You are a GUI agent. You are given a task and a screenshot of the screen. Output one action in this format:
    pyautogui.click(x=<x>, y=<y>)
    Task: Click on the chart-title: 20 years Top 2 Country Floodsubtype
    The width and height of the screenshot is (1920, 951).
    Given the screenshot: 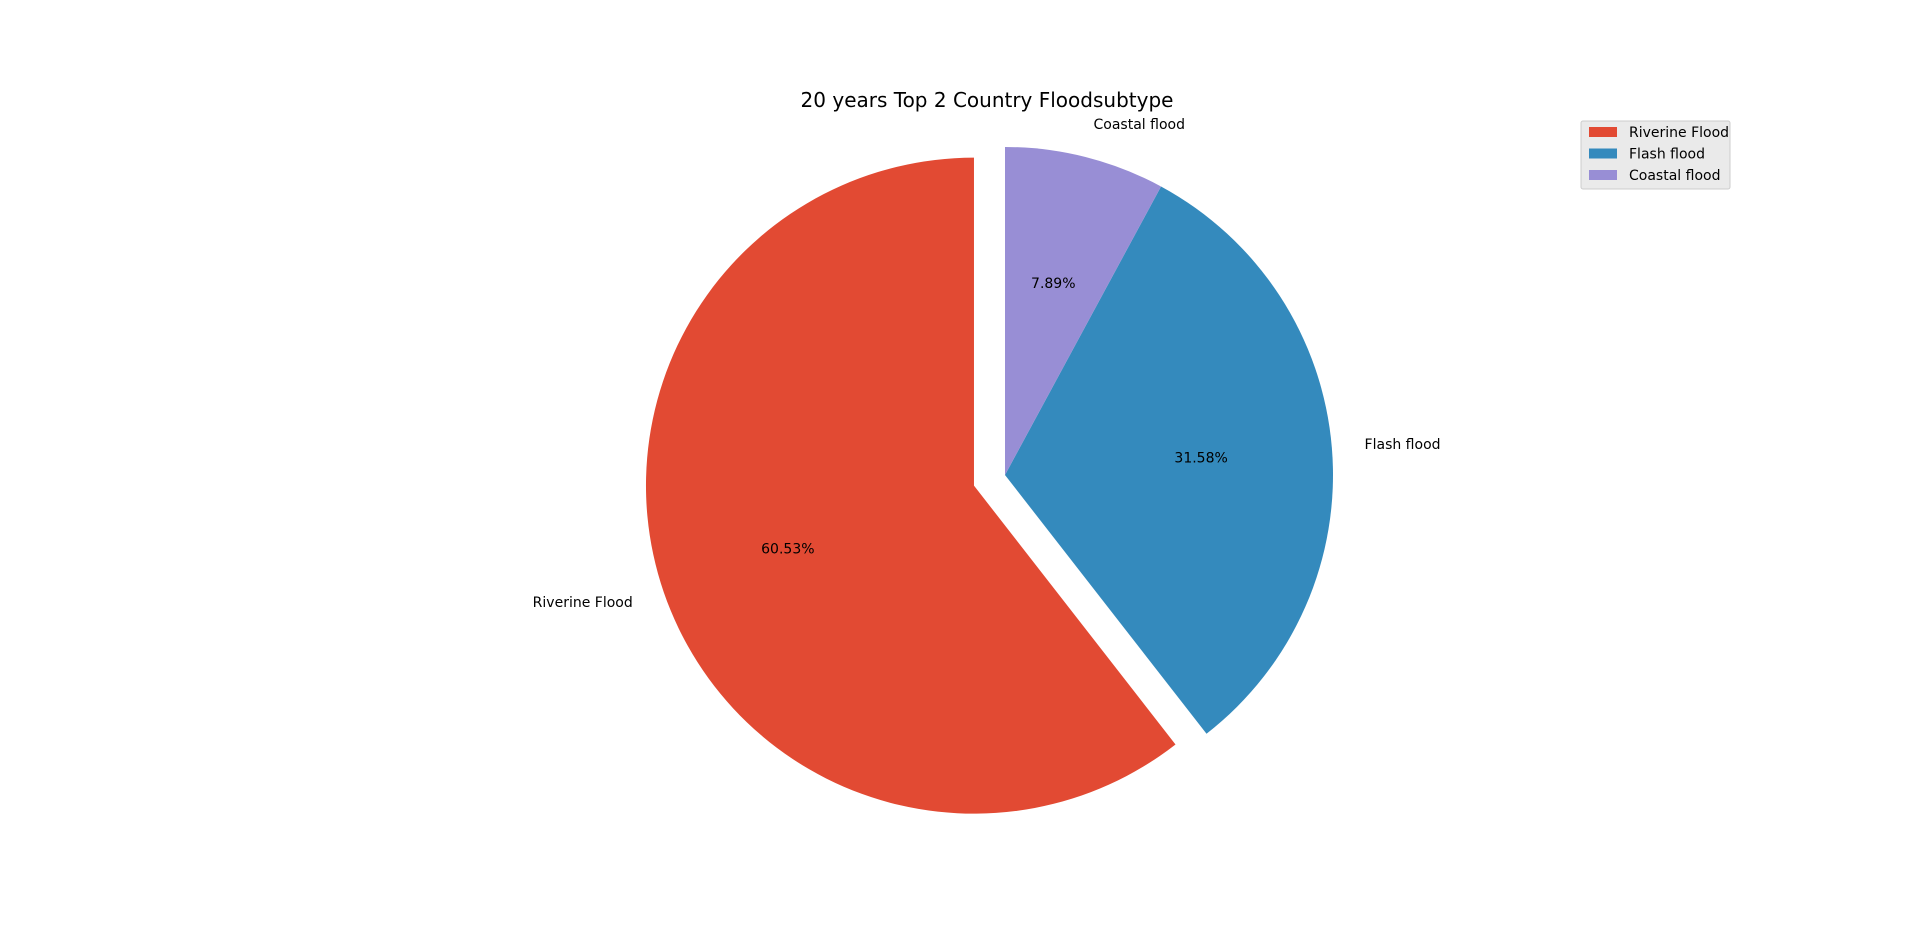 What is the action you would take?
    pyautogui.click(x=987, y=100)
    